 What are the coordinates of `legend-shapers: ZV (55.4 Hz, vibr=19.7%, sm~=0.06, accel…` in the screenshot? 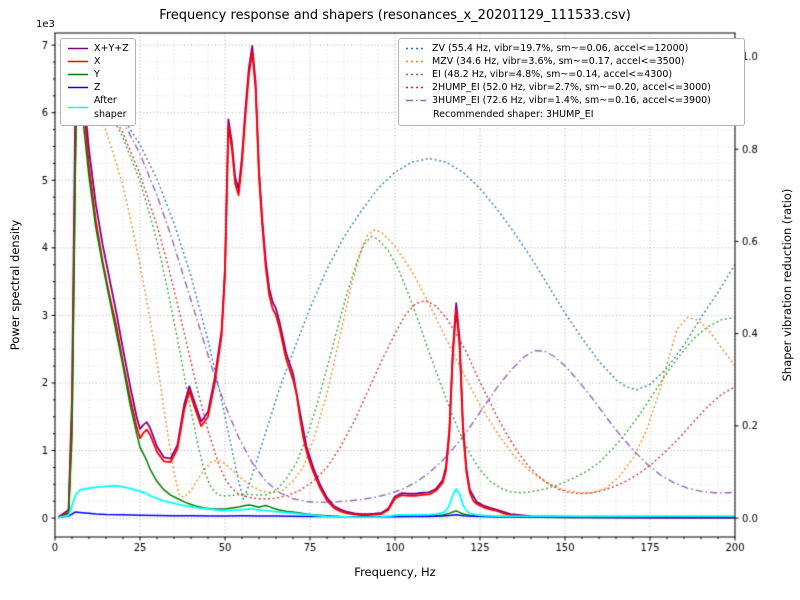 It's located at (571, 82).